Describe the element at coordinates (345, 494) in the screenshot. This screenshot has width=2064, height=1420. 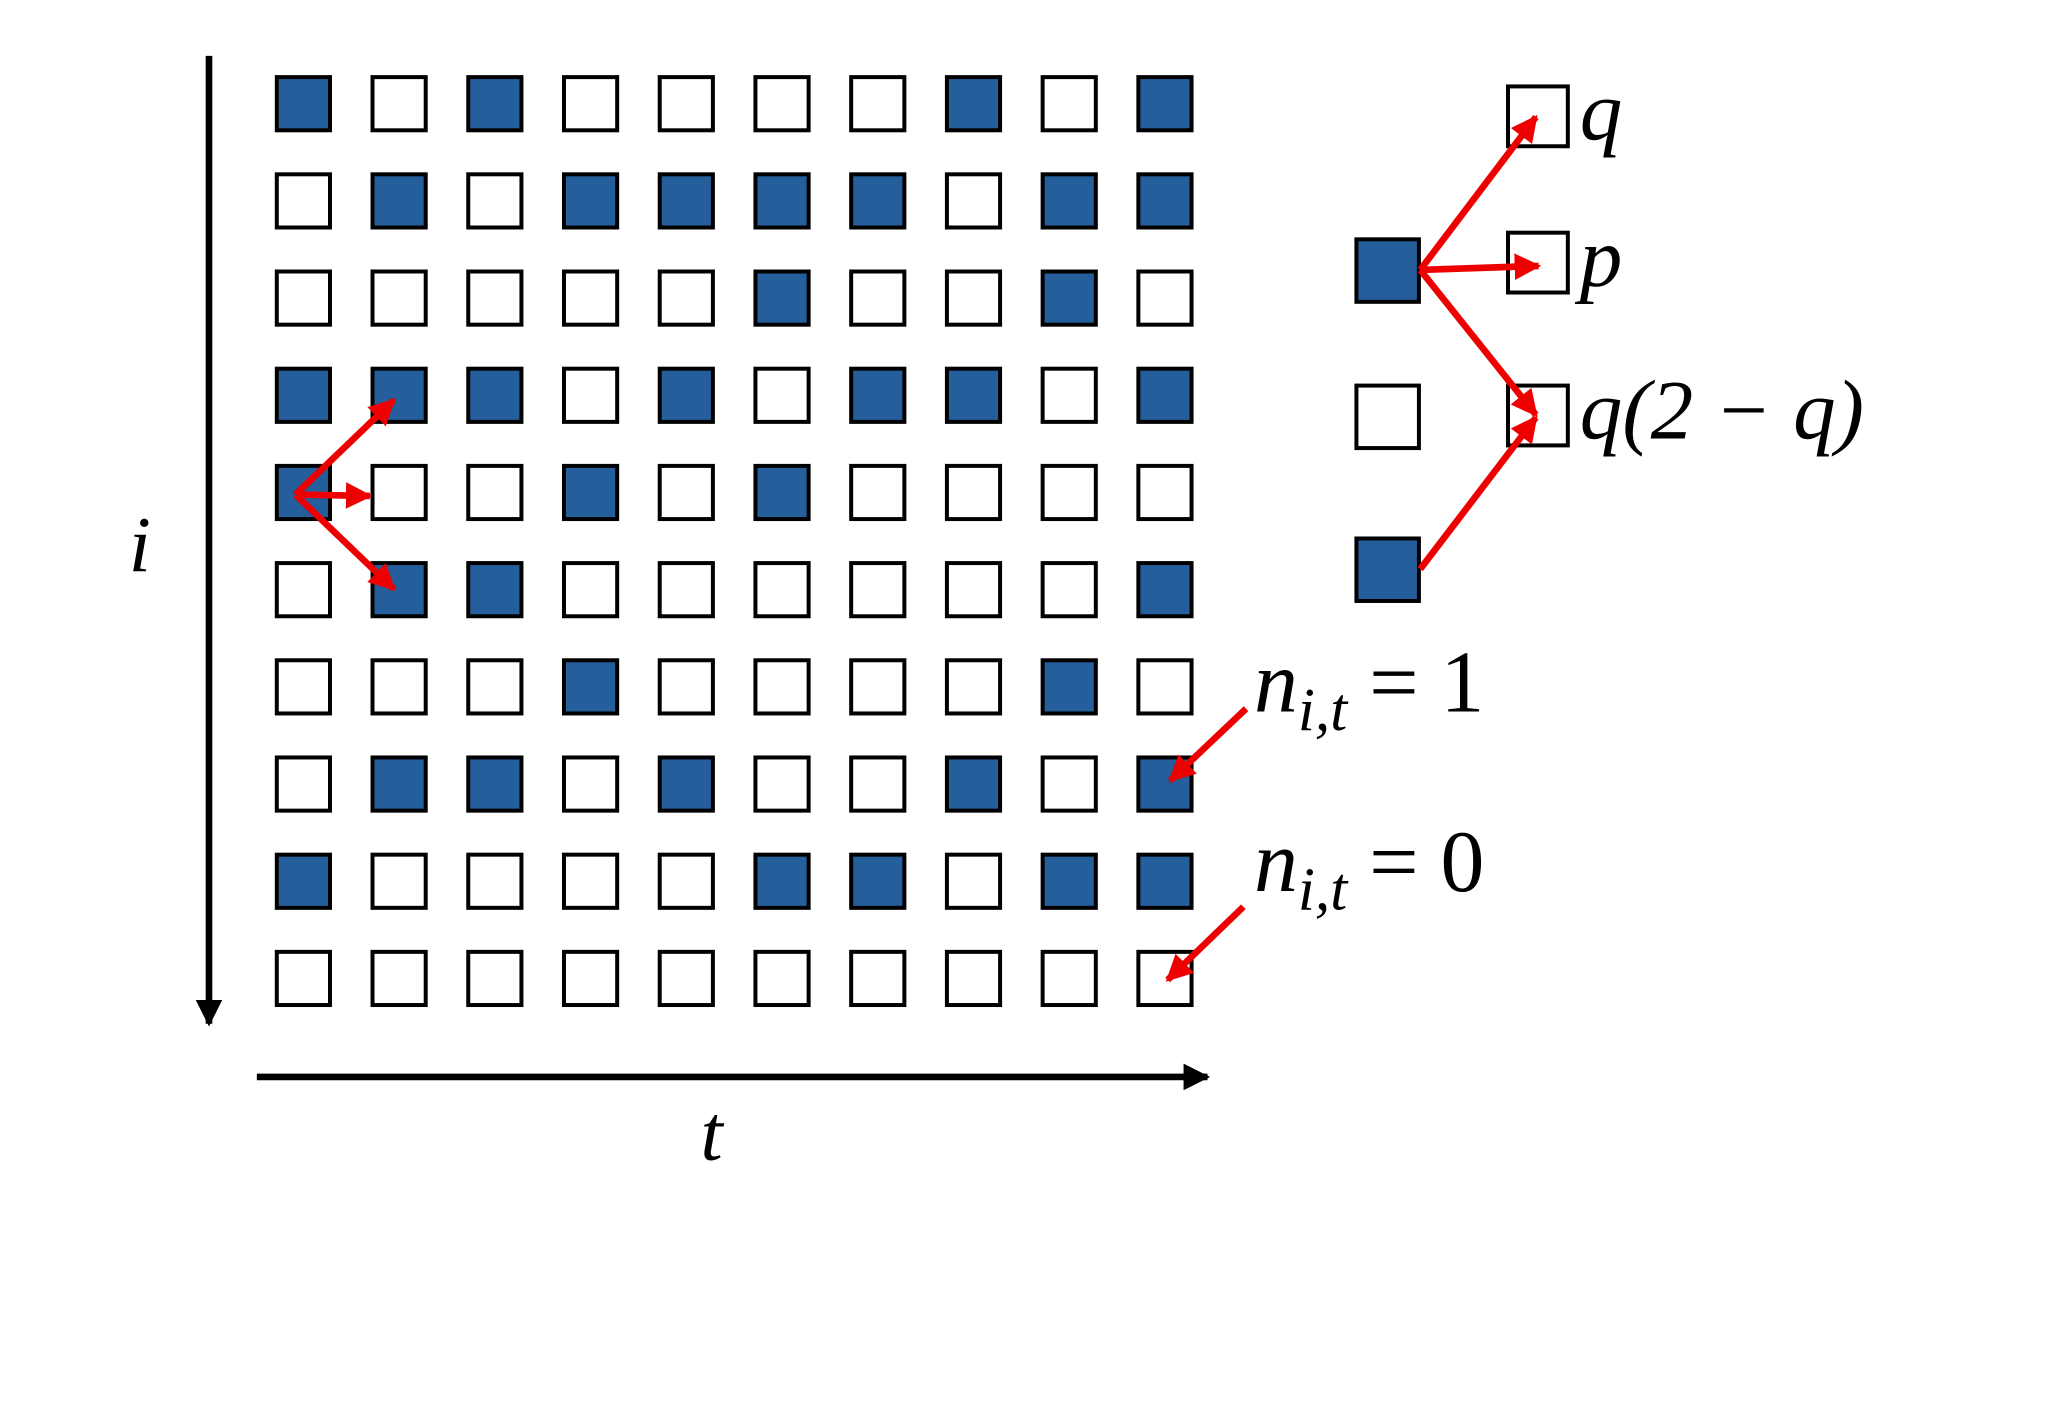
I see `left-arrows` at that location.